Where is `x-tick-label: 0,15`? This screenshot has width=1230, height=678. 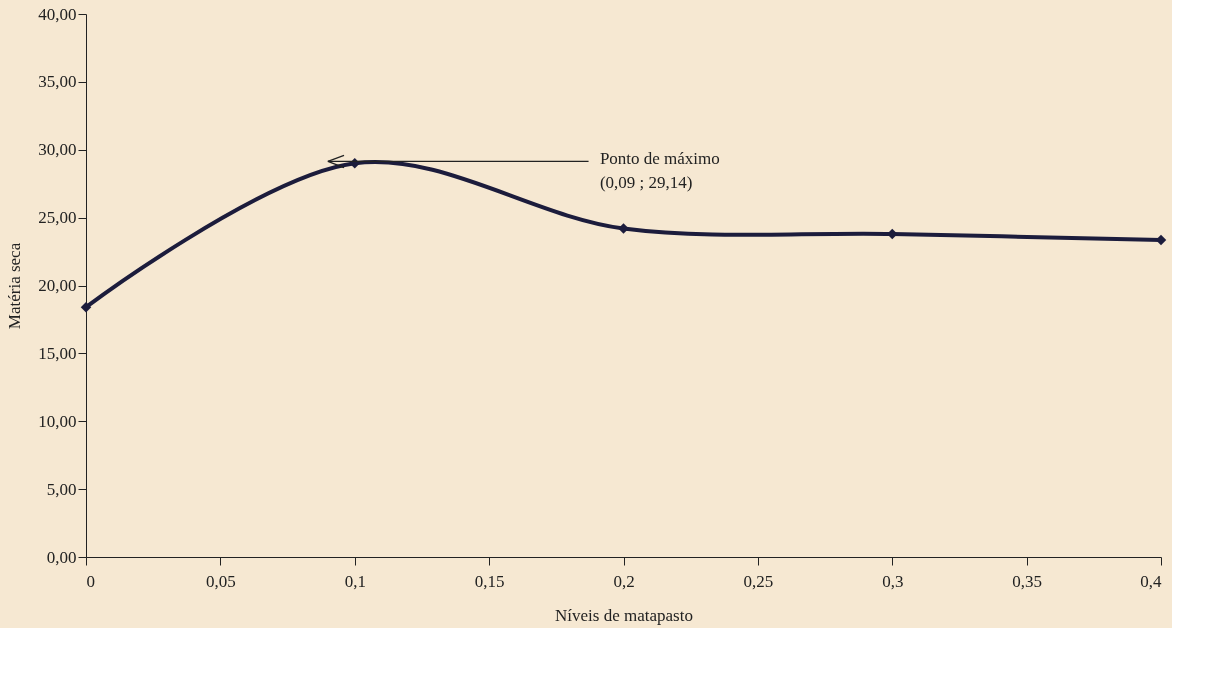 x-tick-label: 0,15 is located at coordinates (489, 581).